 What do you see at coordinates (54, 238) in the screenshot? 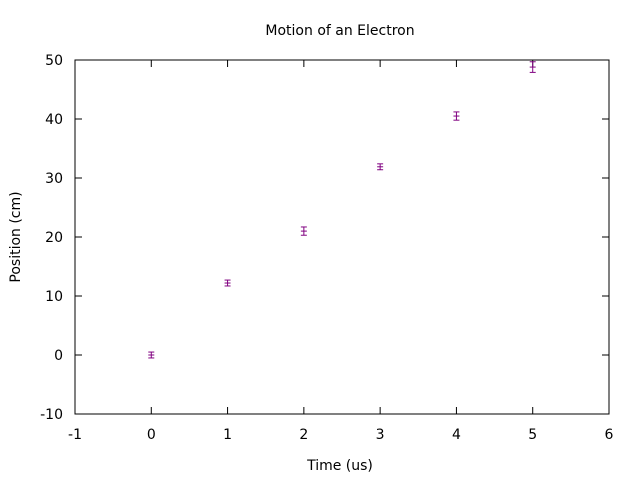
I see `y-tick-label: 20` at bounding box center [54, 238].